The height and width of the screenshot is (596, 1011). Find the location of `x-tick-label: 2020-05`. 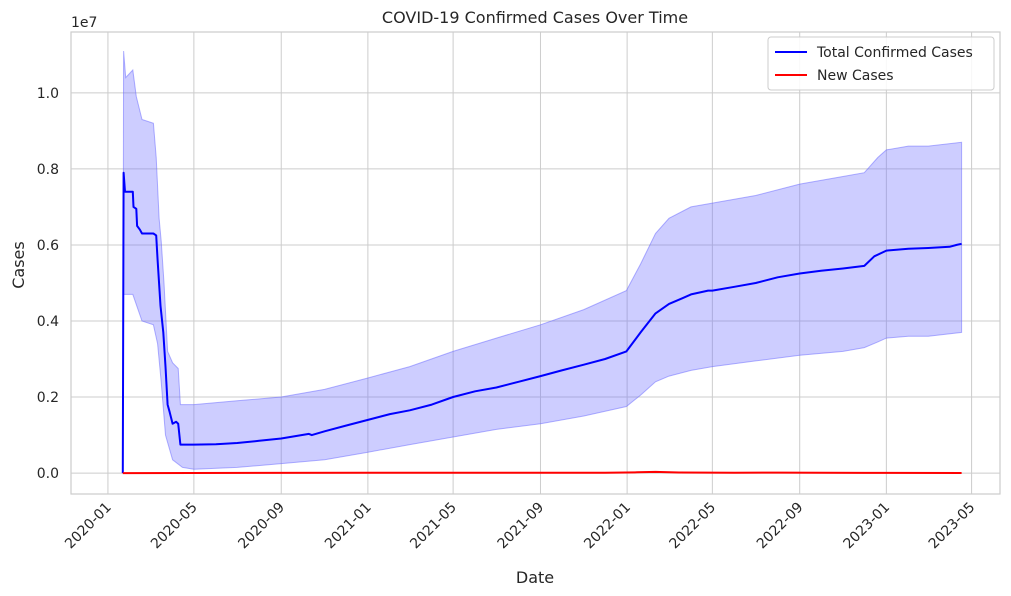

x-tick-label: 2020-05 is located at coordinates (174, 526).